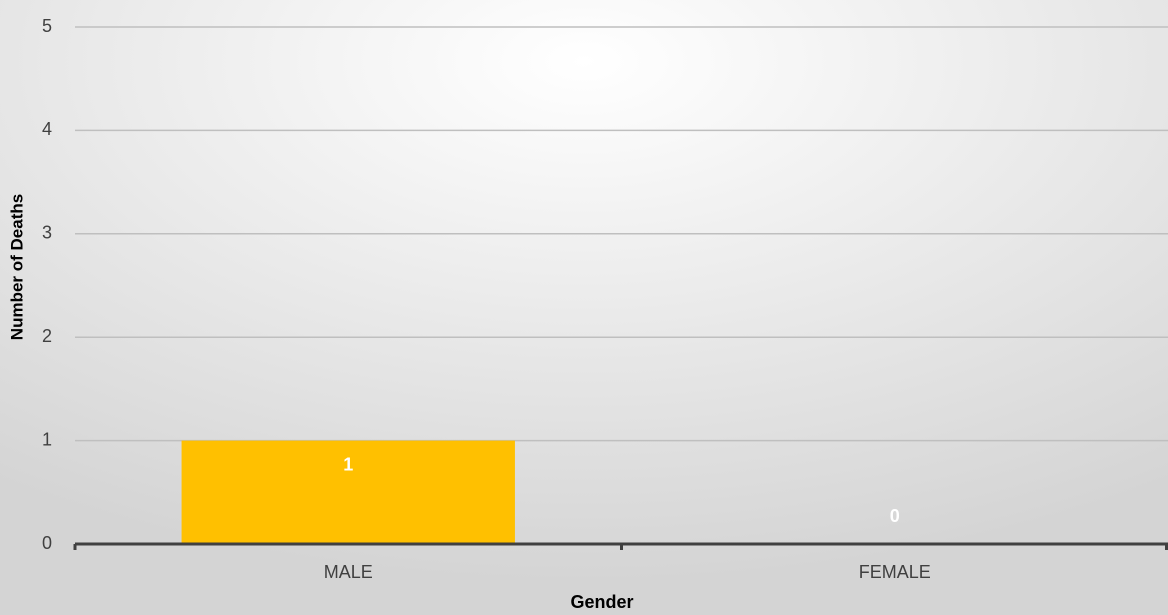 This screenshot has height=615, width=1168. What do you see at coordinates (601, 602) in the screenshot?
I see `x-axis-title: Gender` at bounding box center [601, 602].